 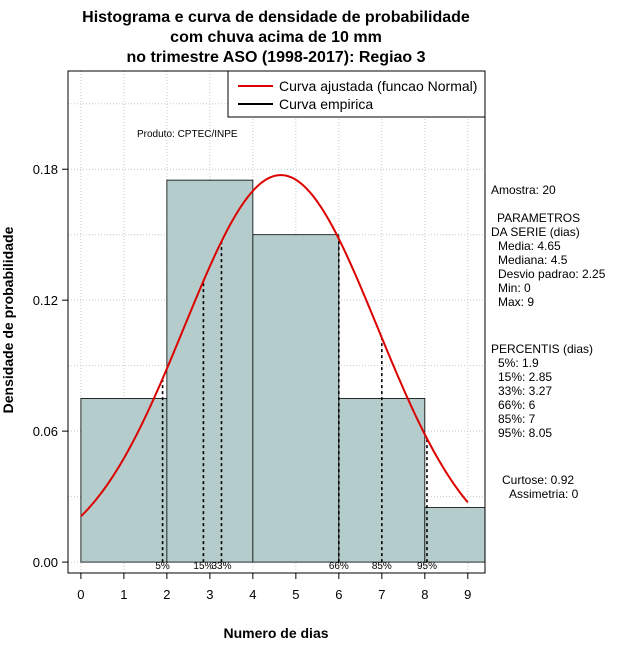 What do you see at coordinates (535, 232) in the screenshot?
I see `param-header-2: DA SERIE (dias)` at bounding box center [535, 232].